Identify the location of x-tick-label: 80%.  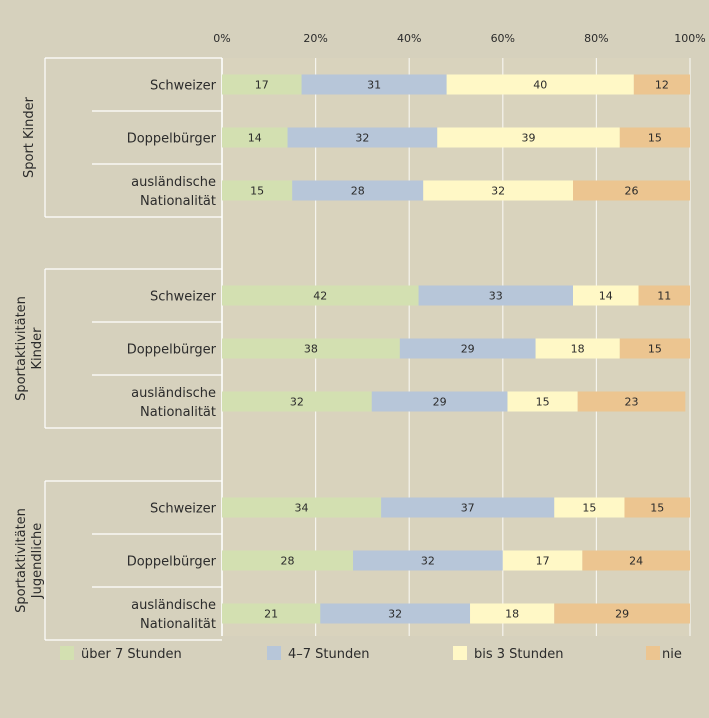
(596, 38).